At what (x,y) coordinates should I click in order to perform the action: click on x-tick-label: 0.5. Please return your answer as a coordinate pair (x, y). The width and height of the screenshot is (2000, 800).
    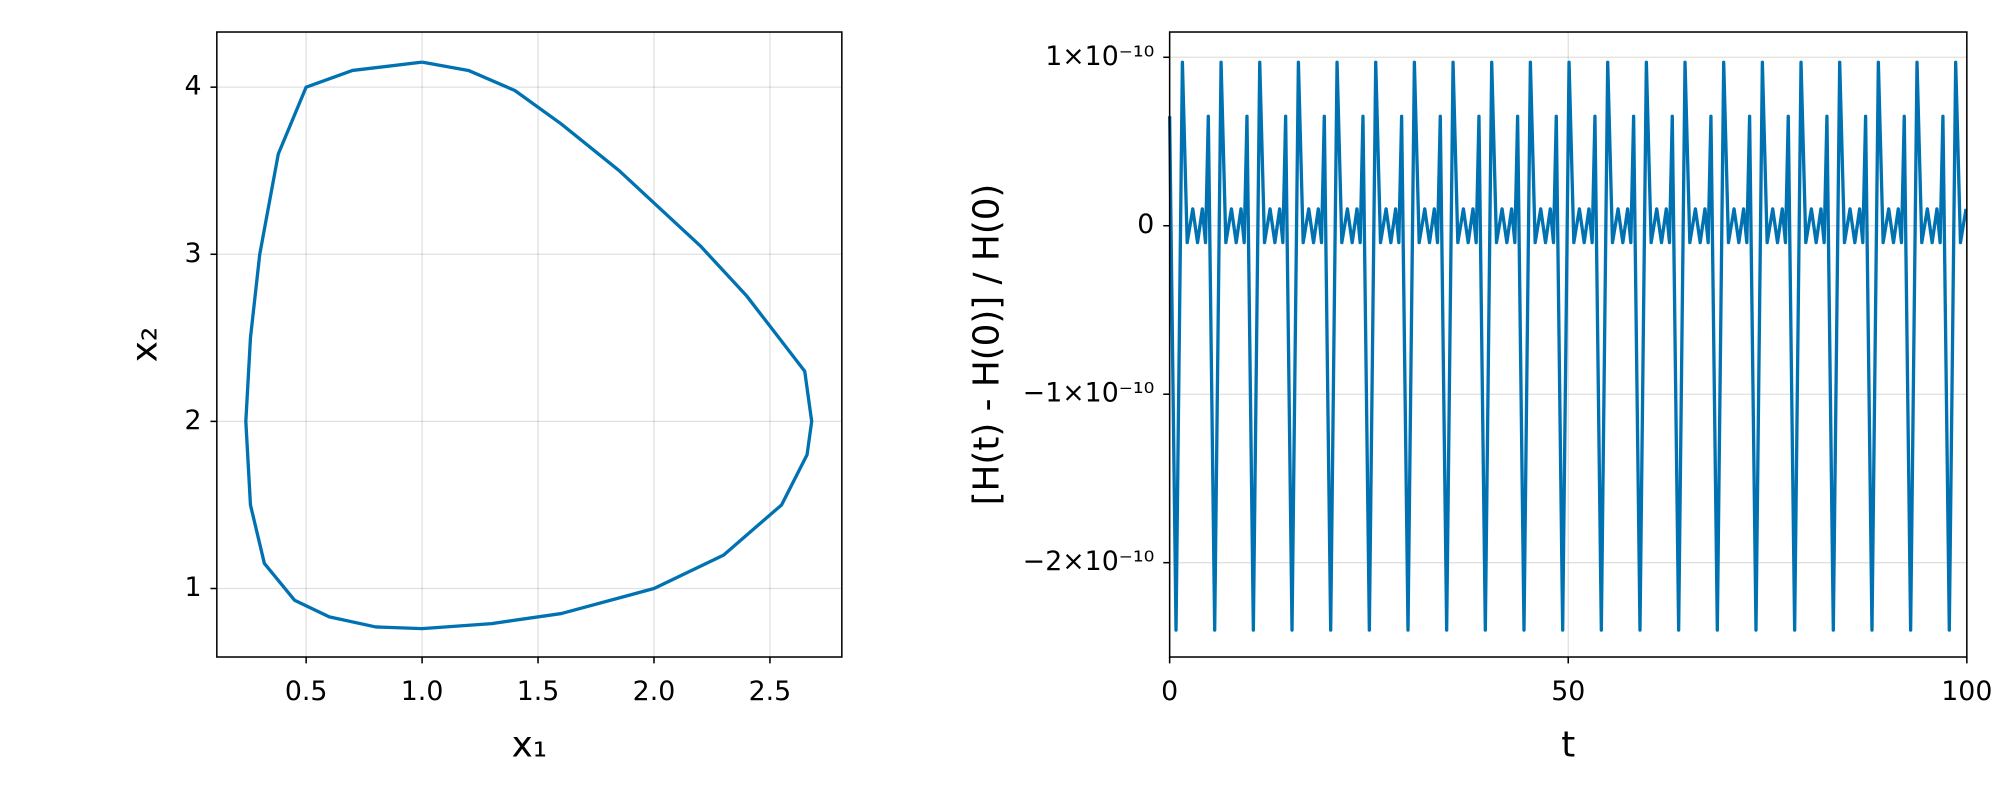
    Looking at the image, I should click on (306, 691).